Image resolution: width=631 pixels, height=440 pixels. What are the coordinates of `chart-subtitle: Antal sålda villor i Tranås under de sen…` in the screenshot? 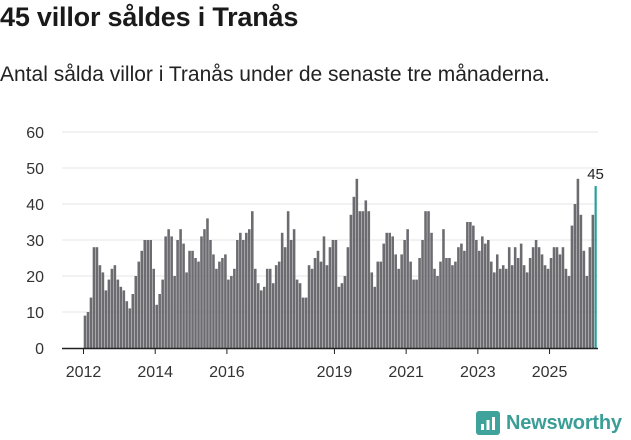 It's located at (275, 74).